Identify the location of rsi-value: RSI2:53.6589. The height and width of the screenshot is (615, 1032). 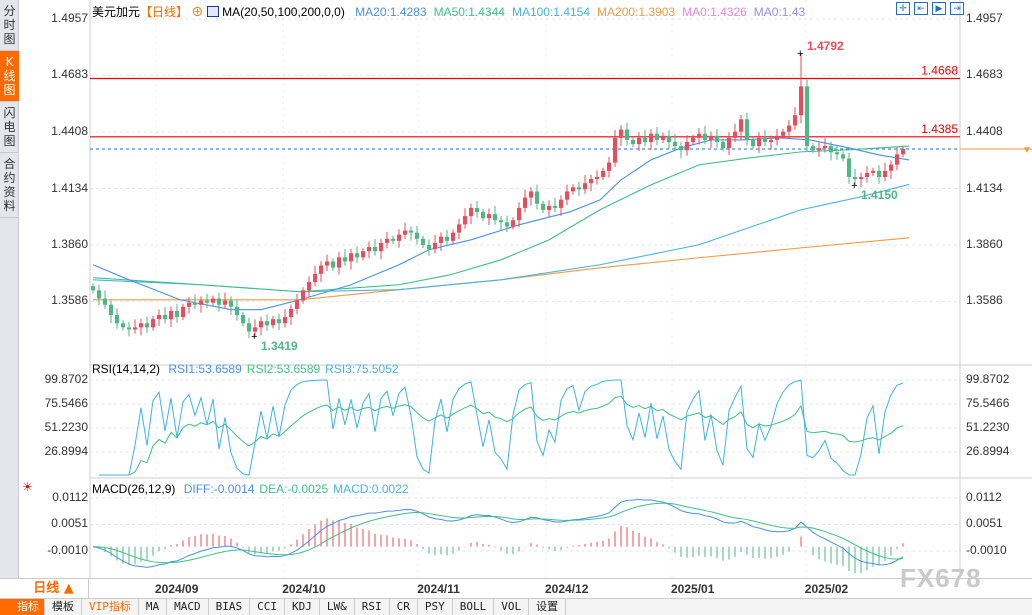
(283, 369).